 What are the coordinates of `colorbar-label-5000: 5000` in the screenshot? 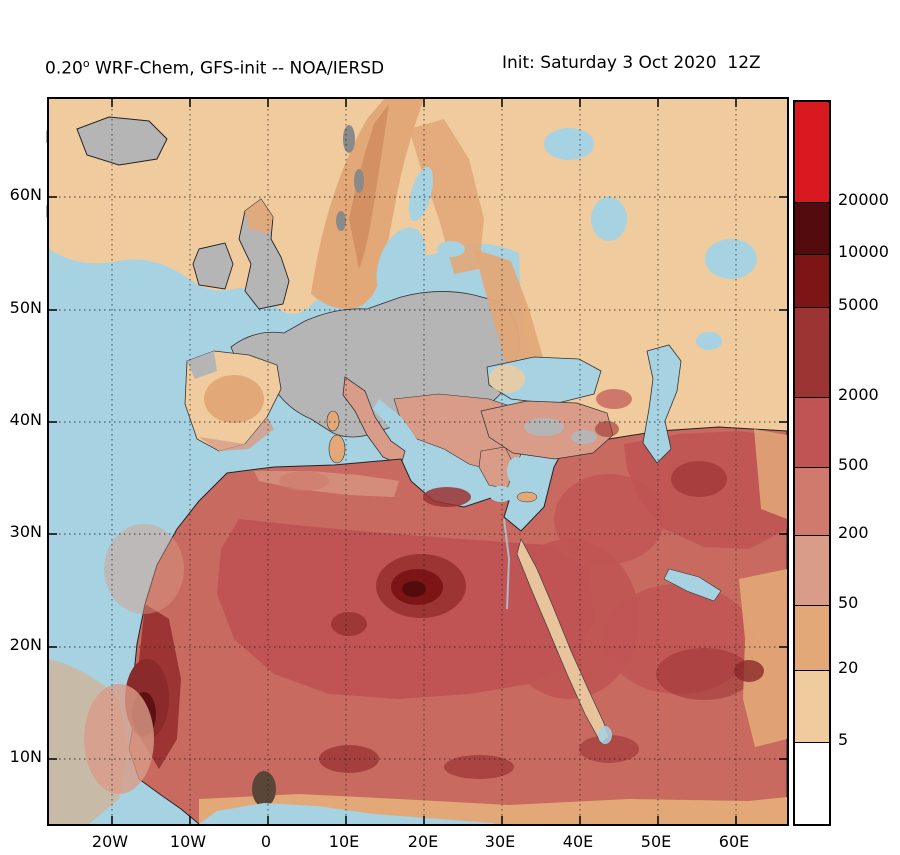 It's located at (858, 304).